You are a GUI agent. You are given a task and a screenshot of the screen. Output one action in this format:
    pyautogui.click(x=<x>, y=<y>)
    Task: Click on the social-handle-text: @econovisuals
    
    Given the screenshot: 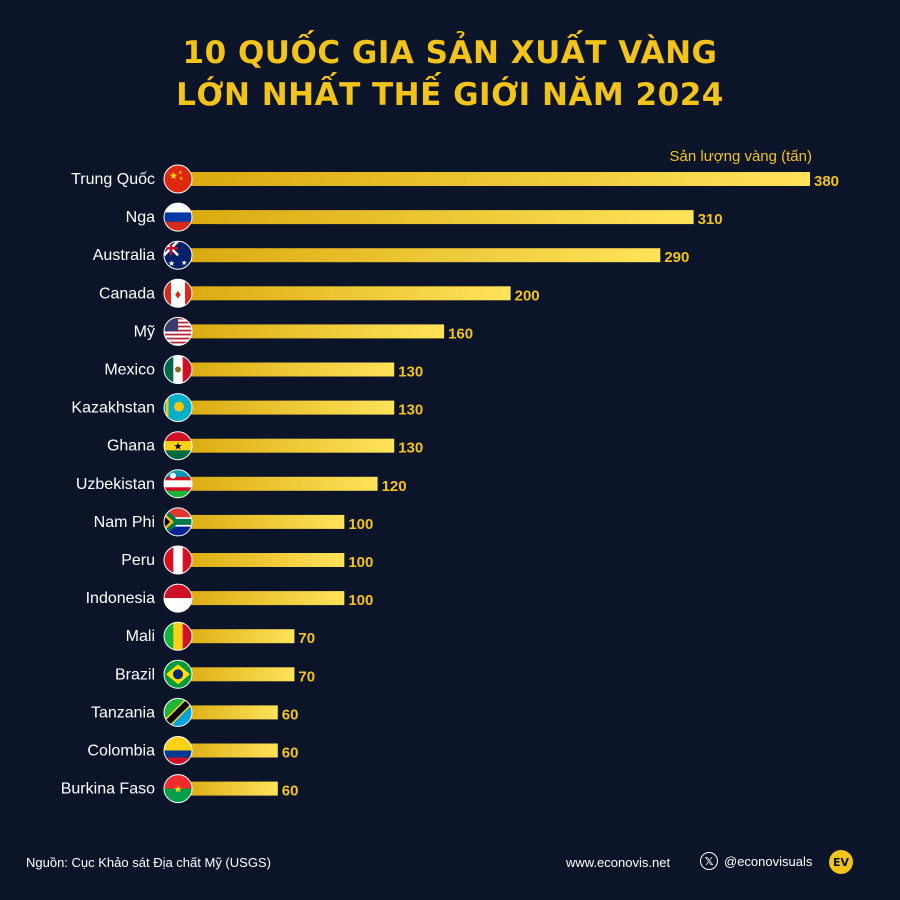 What is the action you would take?
    pyautogui.click(x=768, y=861)
    